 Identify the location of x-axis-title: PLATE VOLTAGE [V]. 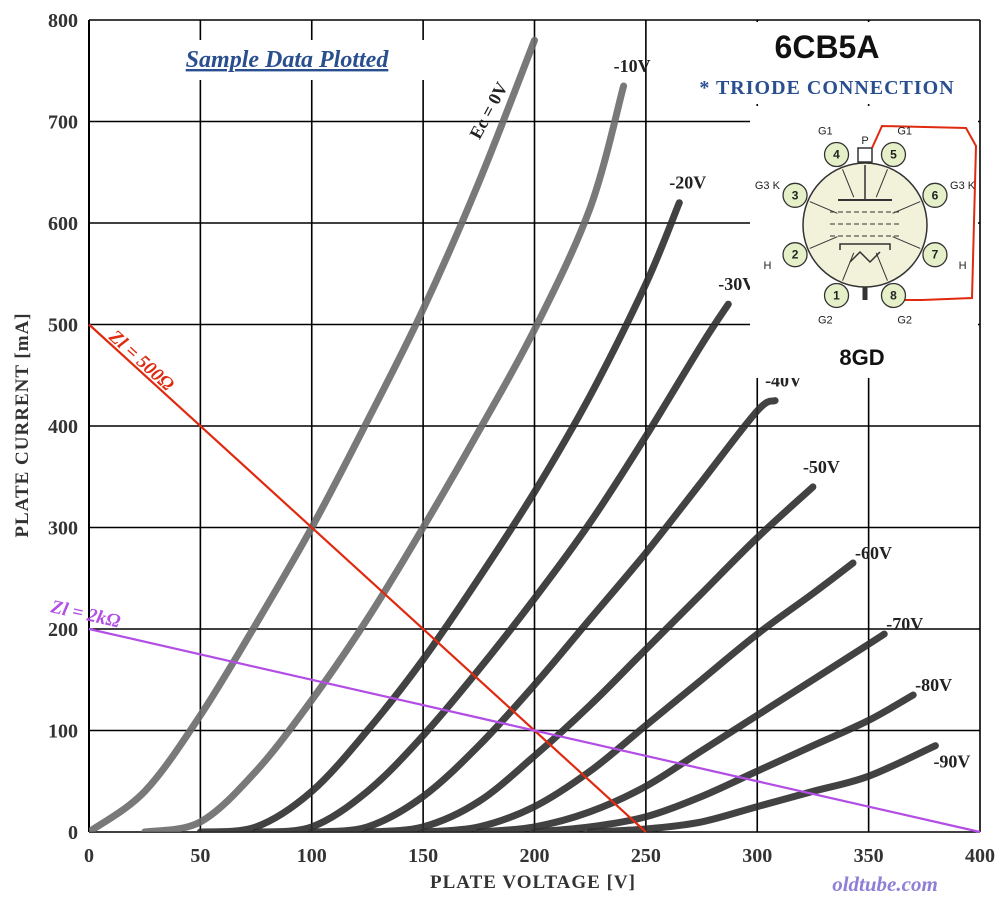
(533, 882).